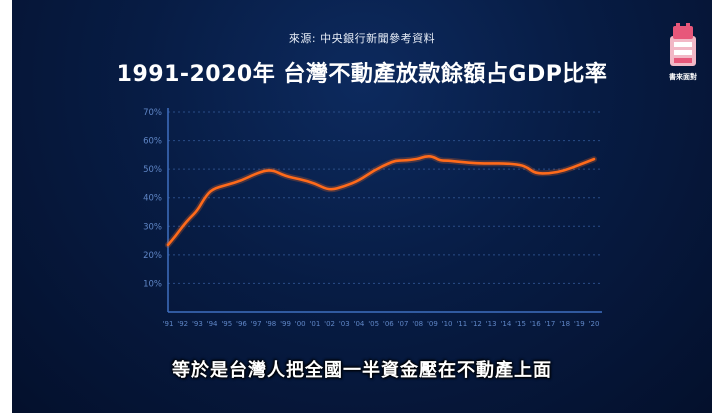 The height and width of the screenshot is (413, 720). I want to click on x-tick-label: '01, so click(314, 324).